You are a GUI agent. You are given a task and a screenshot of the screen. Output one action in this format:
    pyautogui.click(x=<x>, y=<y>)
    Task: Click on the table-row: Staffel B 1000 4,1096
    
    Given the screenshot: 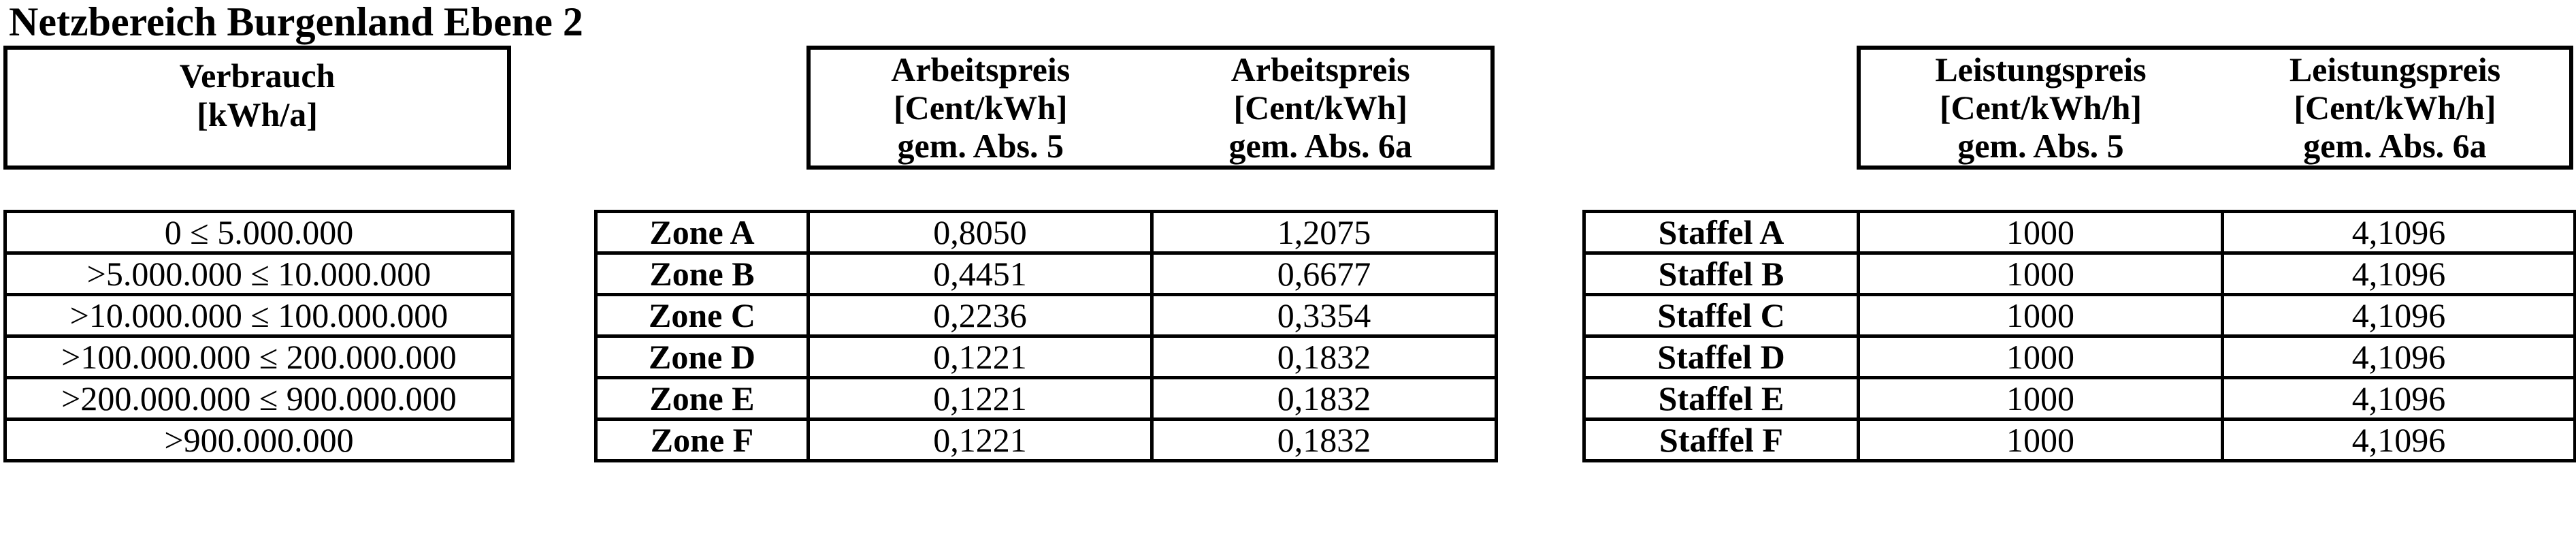 What is the action you would take?
    pyautogui.click(x=2079, y=273)
    